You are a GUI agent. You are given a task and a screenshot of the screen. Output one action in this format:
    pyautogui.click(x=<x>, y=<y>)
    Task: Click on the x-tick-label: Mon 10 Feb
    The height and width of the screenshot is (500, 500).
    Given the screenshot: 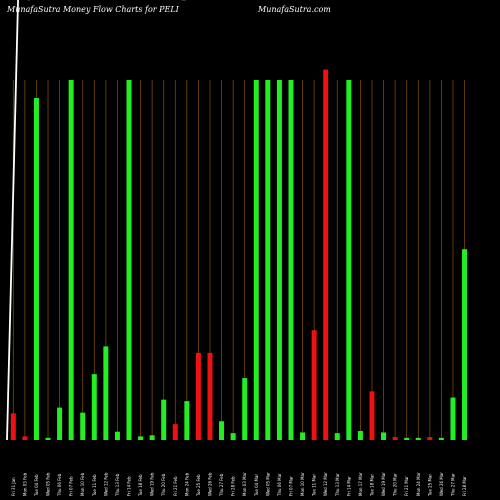 What is the action you would take?
    pyautogui.click(x=82, y=484)
    